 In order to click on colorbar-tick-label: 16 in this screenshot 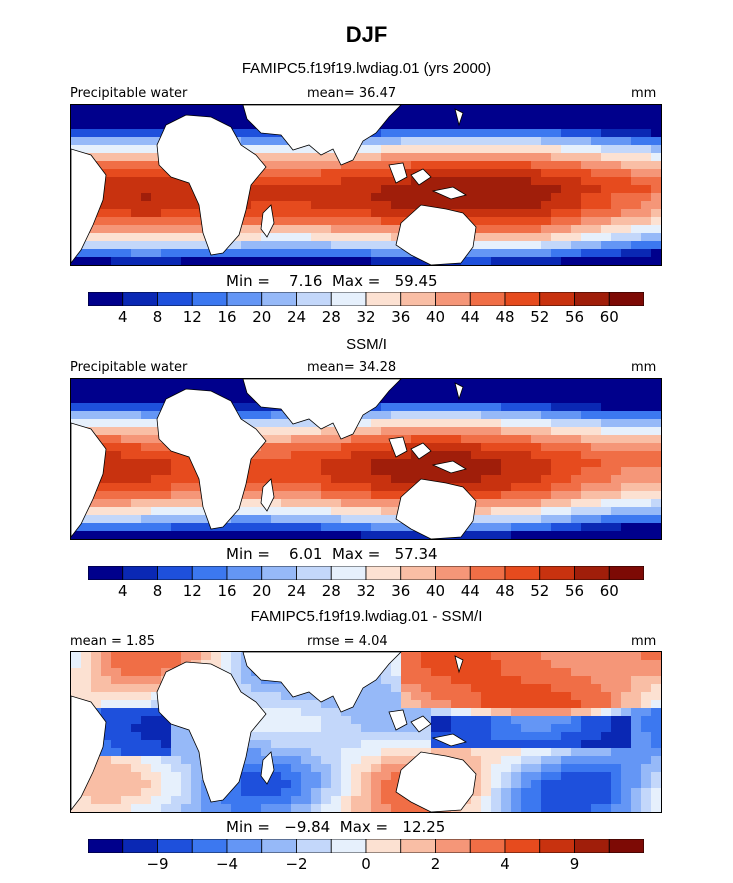, I will do `click(227, 591)`.